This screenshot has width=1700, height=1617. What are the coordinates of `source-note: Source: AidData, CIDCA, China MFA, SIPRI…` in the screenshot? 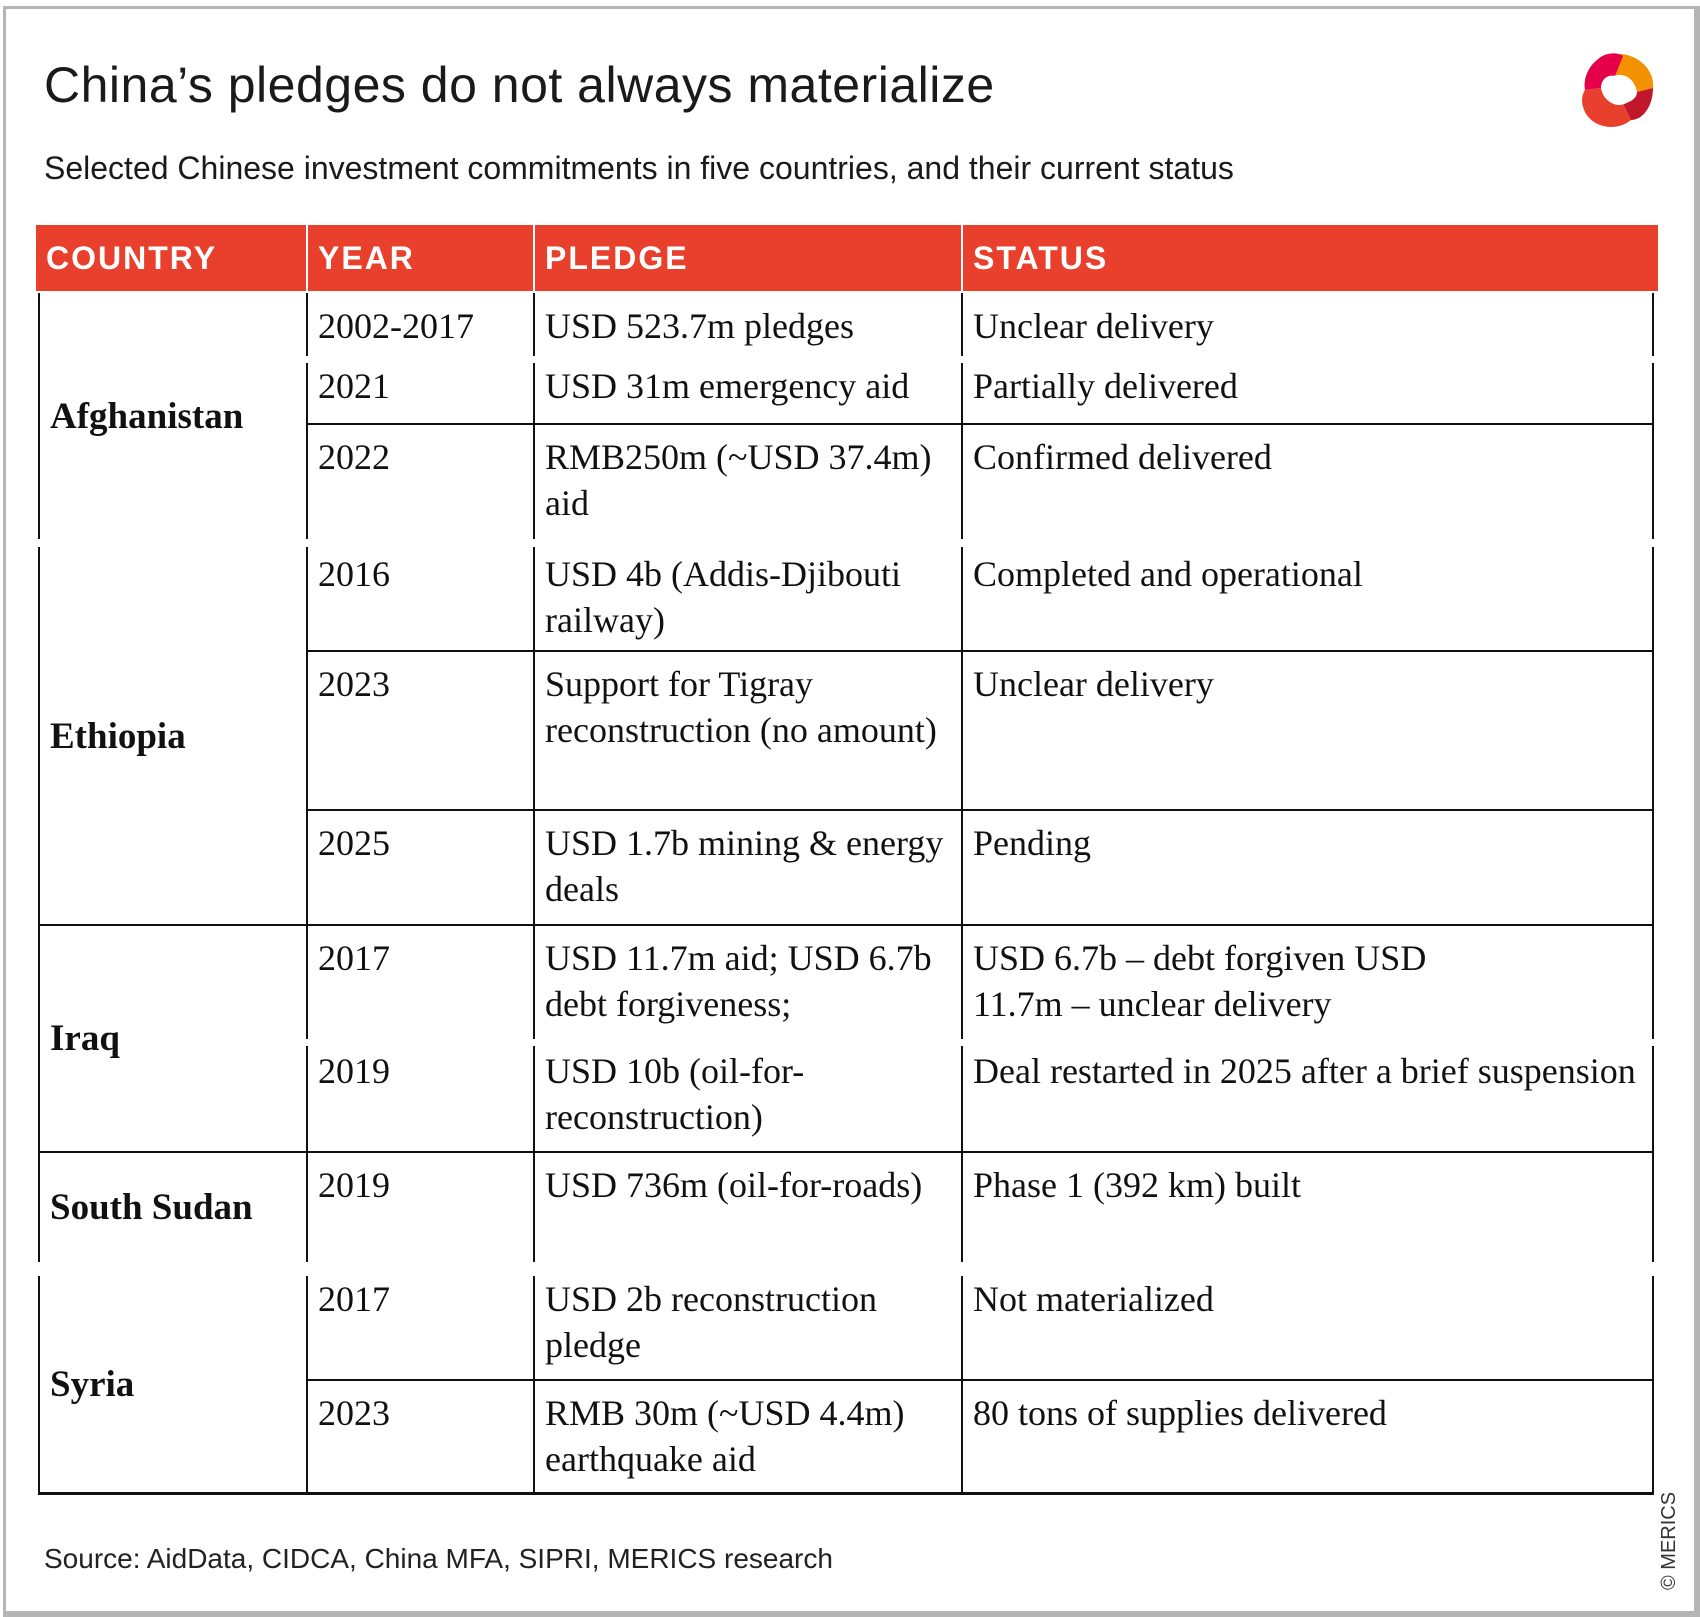 It's located at (438, 1558).